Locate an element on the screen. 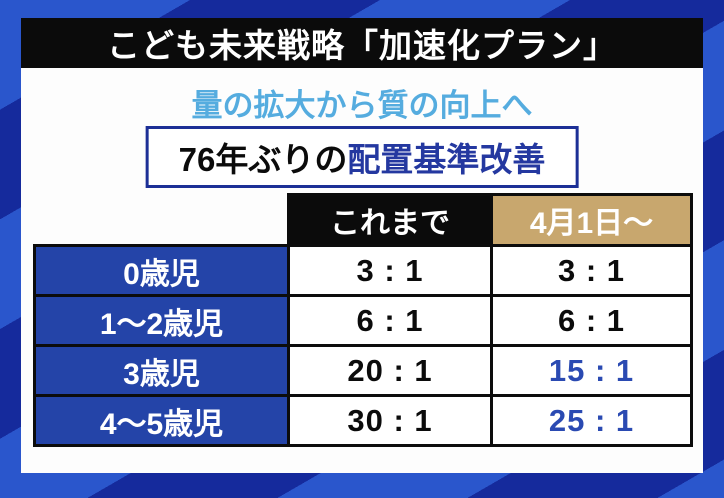 The height and width of the screenshot is (498, 724). ratio-after-cell: 6 : 1 is located at coordinates (591, 320).